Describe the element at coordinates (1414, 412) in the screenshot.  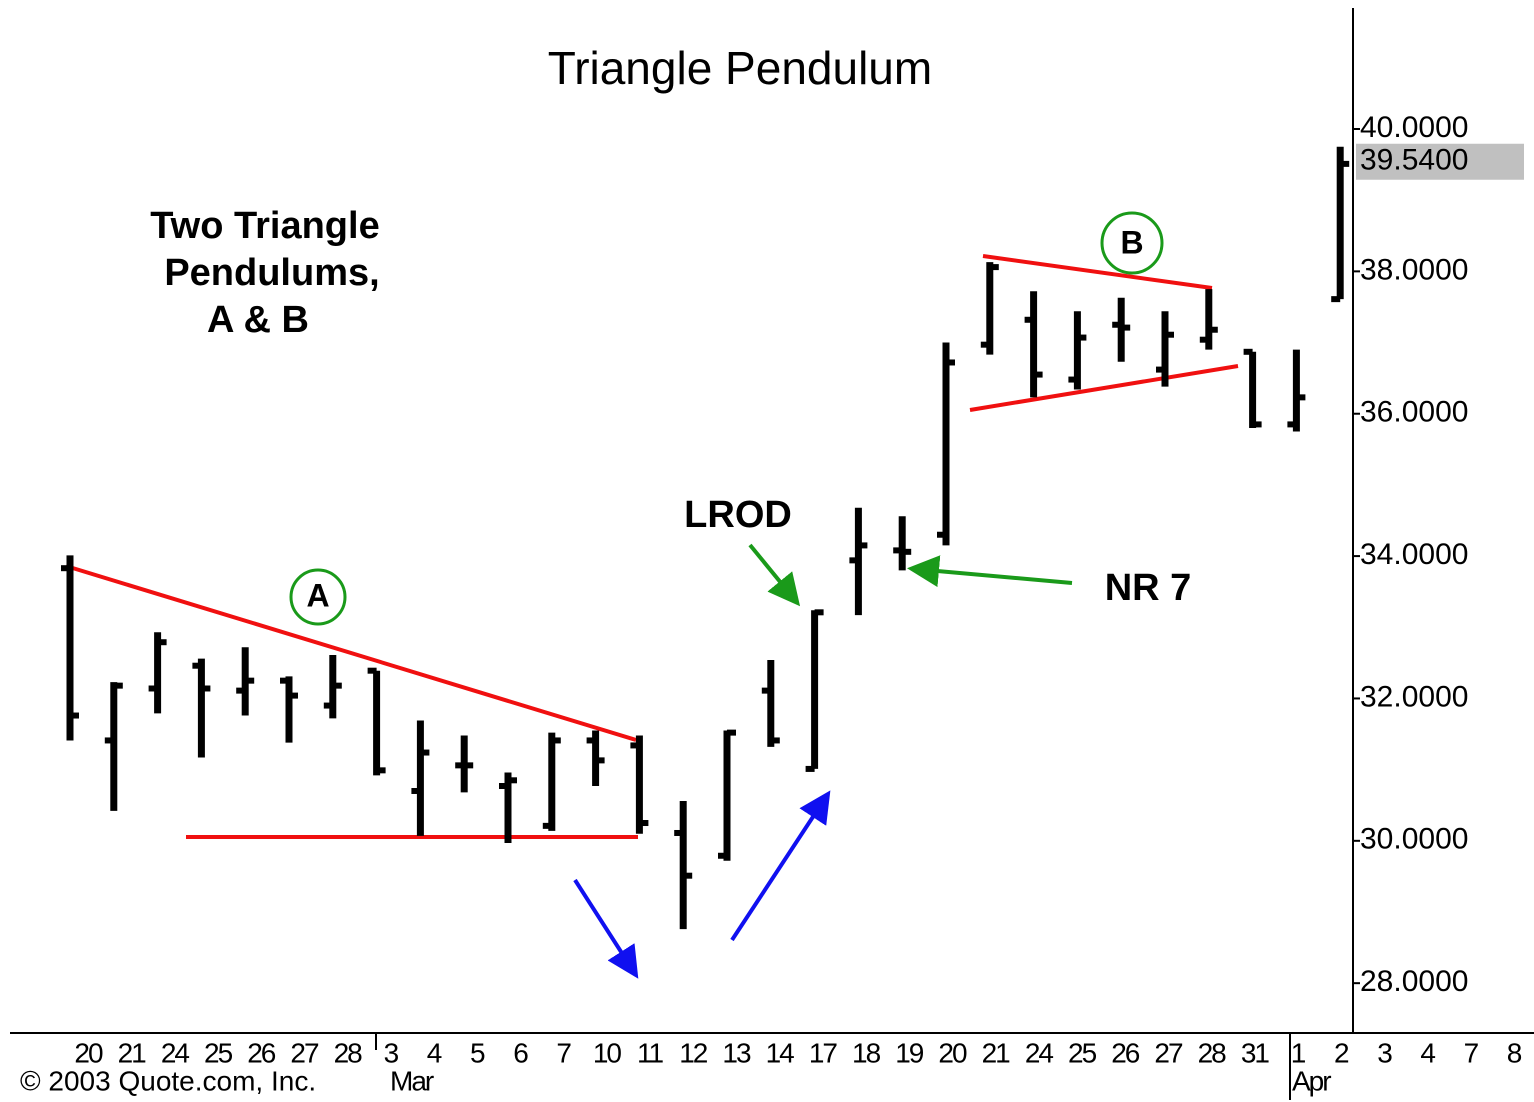
I see `y-tick-label: 36.0000` at that location.